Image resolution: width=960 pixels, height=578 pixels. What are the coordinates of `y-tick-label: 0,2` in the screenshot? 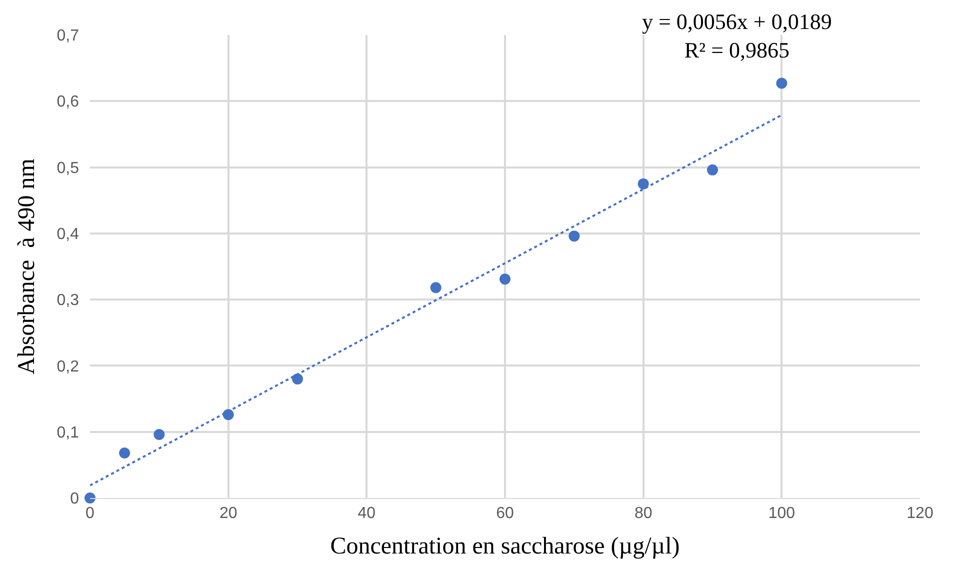 It's located at (68, 367).